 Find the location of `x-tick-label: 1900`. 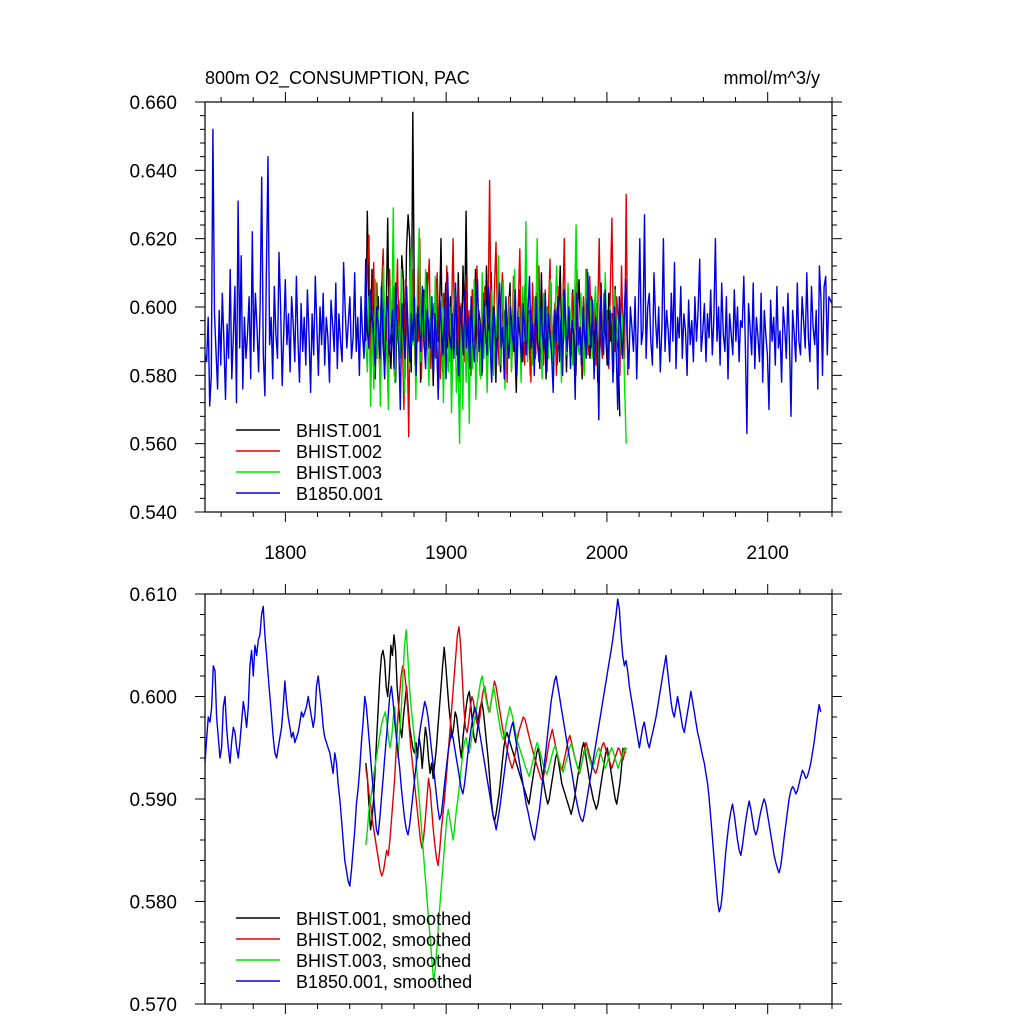

x-tick-label: 1900 is located at coordinates (446, 553).